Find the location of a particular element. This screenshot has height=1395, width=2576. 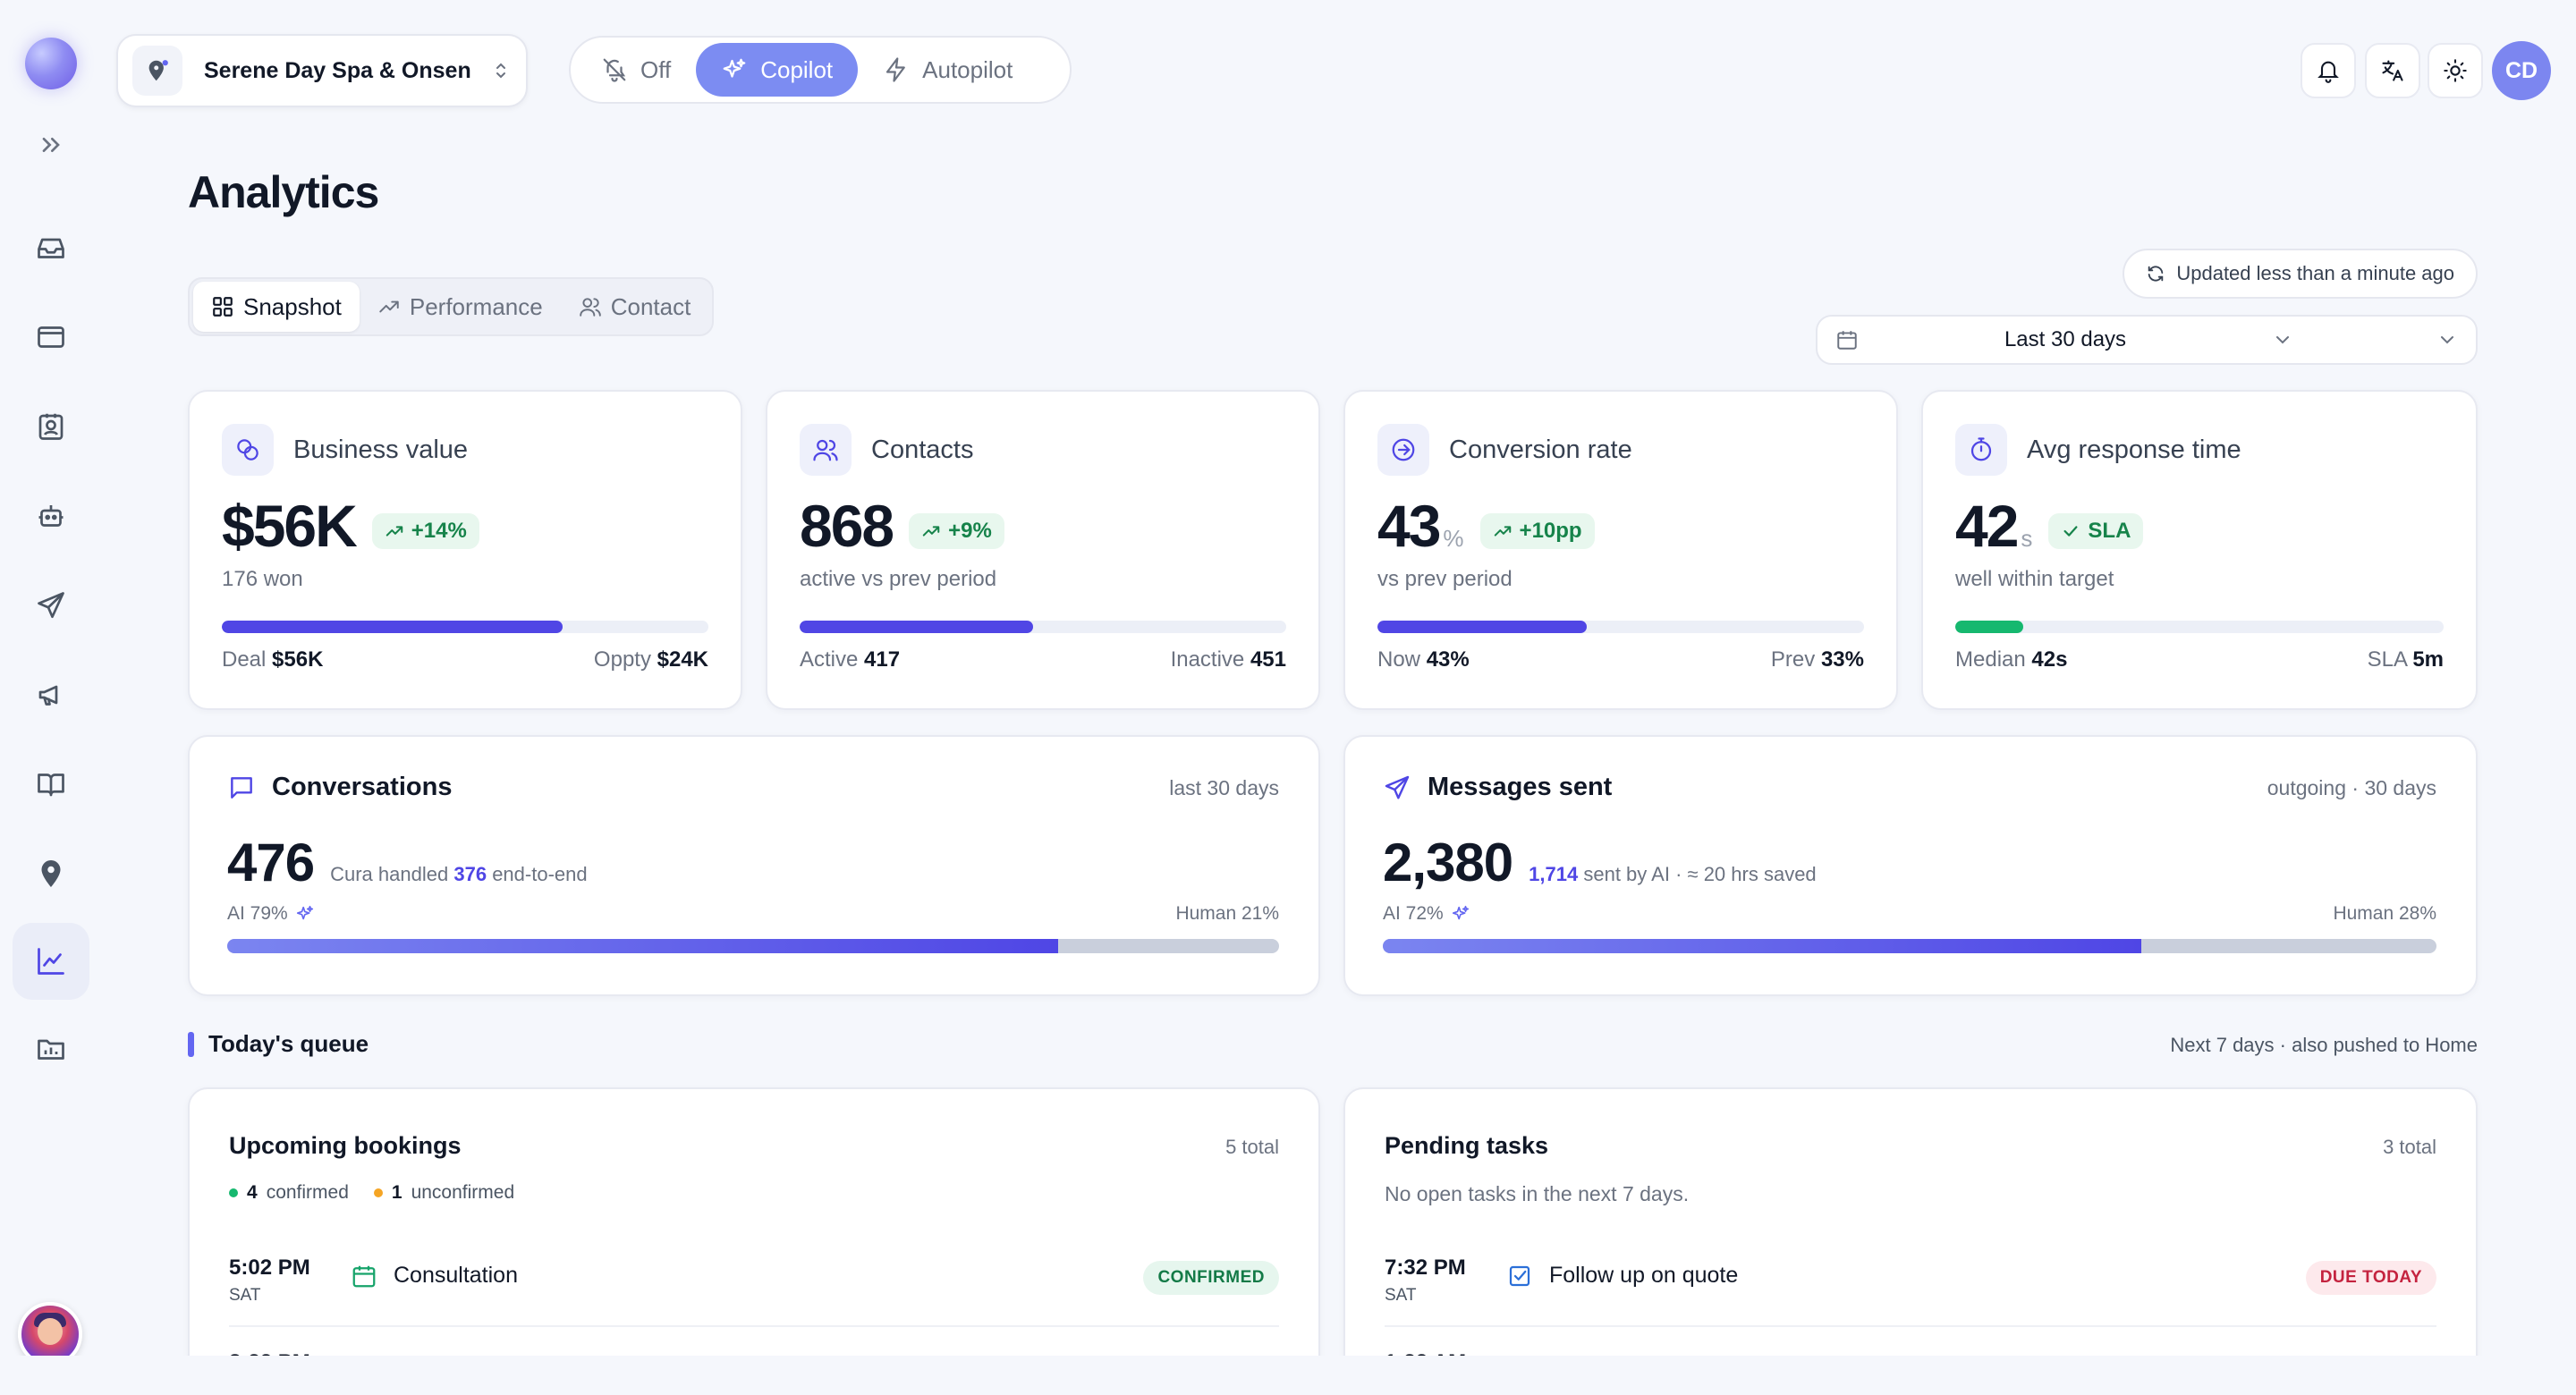

mode-off-button: Off is located at coordinates (636, 70).